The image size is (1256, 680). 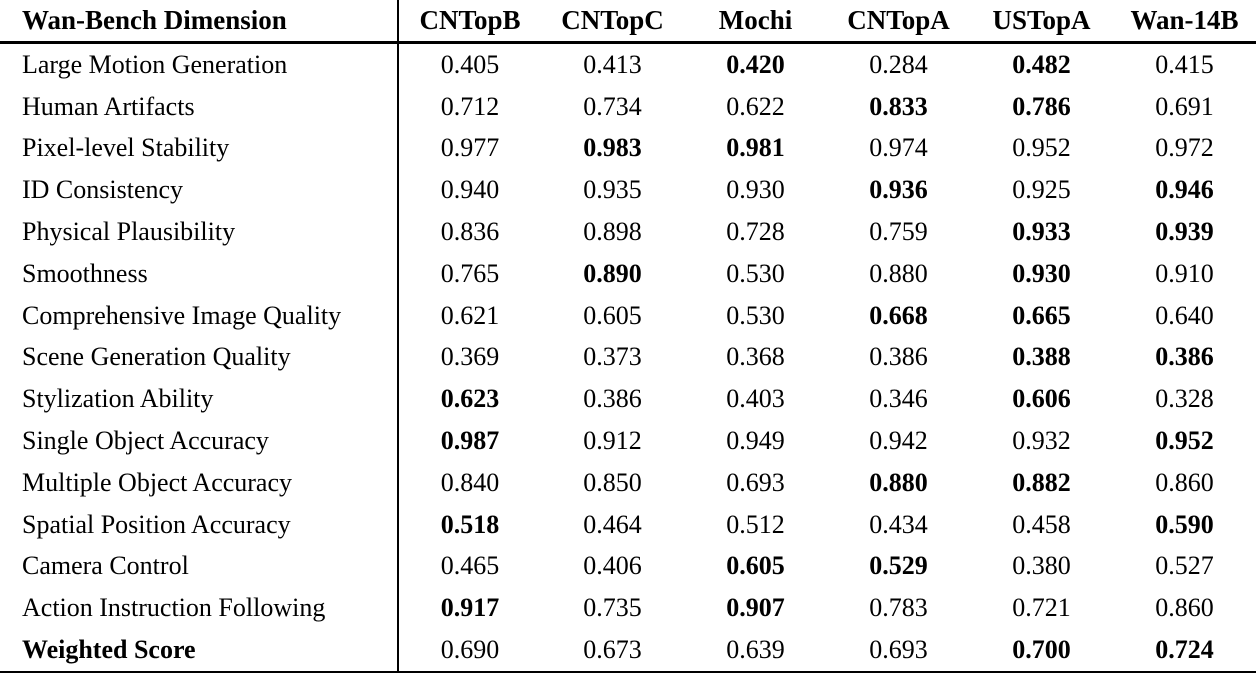 I want to click on score-cell: 0.933, so click(x=1041, y=232).